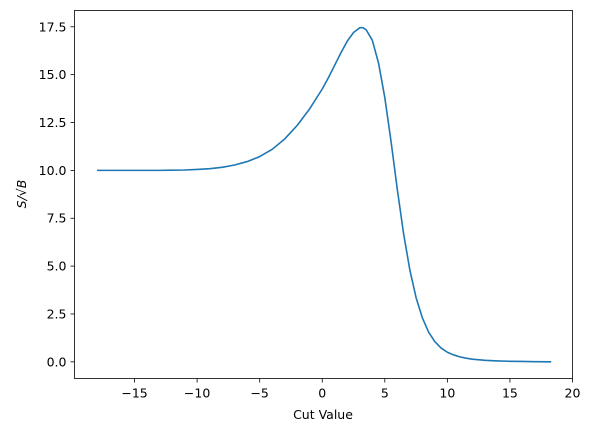 The width and height of the screenshot is (590, 432). I want to click on x-axis: −15 −10 −5 0 5 10 15 20, so click(351, 389).